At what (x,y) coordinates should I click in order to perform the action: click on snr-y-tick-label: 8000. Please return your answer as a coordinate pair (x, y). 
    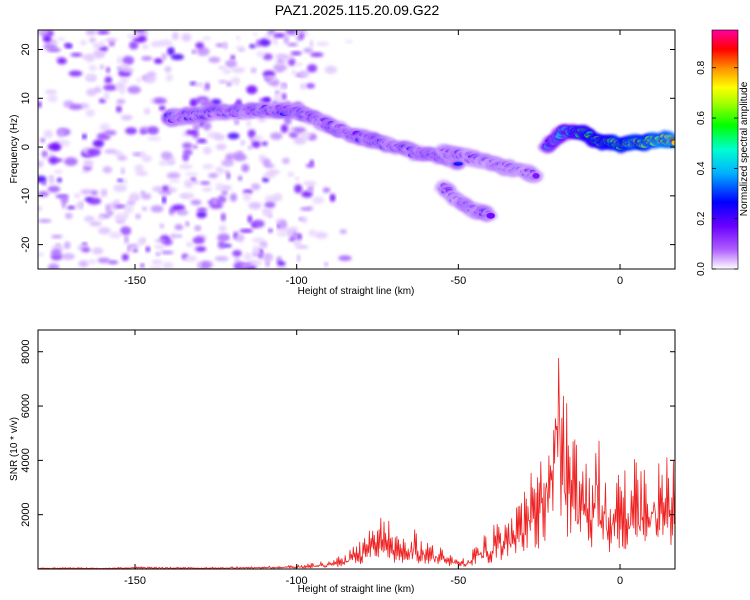
    Looking at the image, I should click on (26, 351).